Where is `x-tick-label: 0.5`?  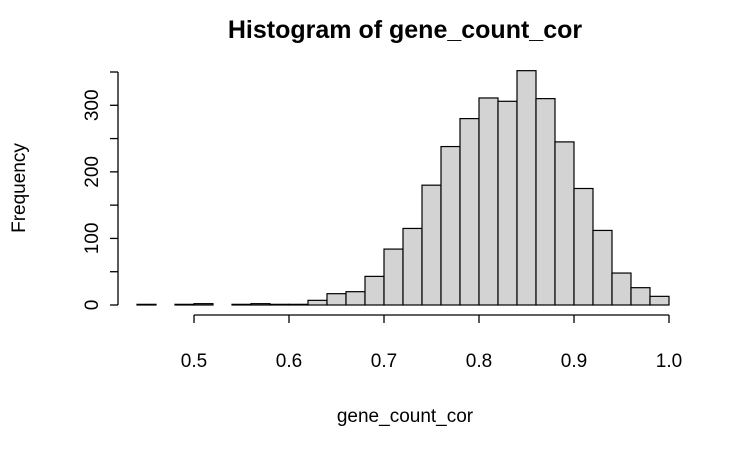
x-tick-label: 0.5 is located at coordinates (194, 361).